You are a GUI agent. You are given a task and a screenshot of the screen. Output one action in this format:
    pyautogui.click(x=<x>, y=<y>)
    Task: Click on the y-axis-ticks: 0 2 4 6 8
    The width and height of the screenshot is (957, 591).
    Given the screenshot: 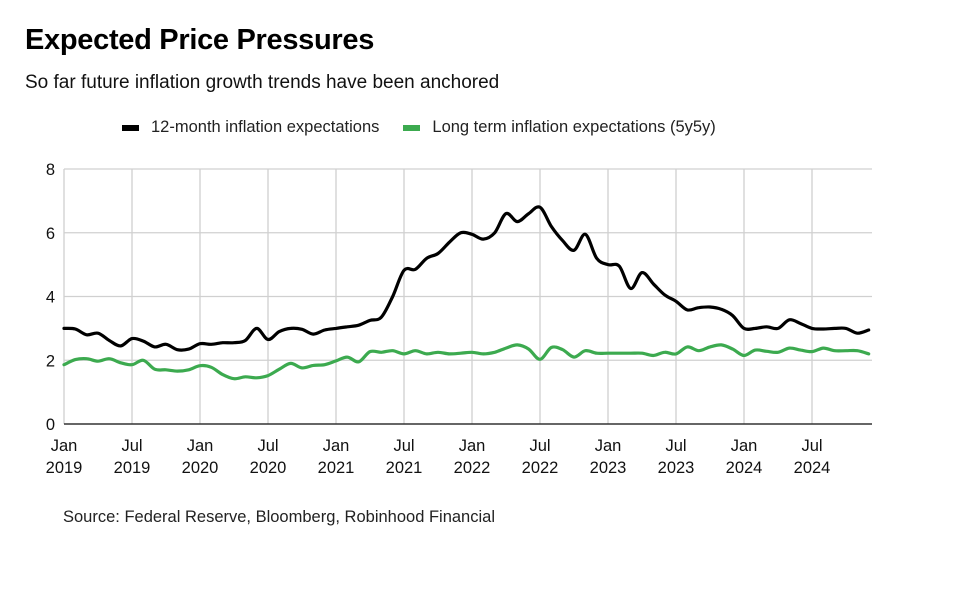 What is the action you would take?
    pyautogui.click(x=50, y=297)
    